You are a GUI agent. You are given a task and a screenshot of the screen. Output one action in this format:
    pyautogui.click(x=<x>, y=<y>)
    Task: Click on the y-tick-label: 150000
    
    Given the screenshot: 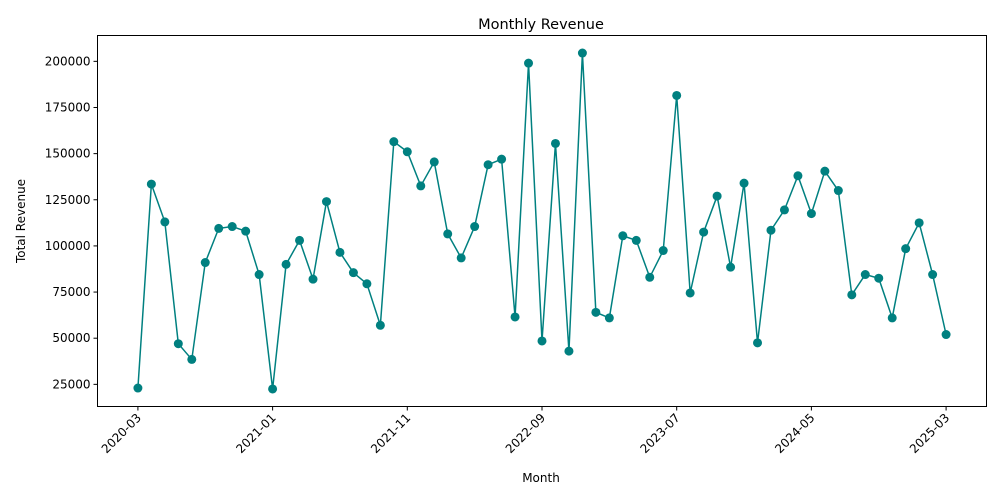 What is the action you would take?
    pyautogui.click(x=68, y=154)
    